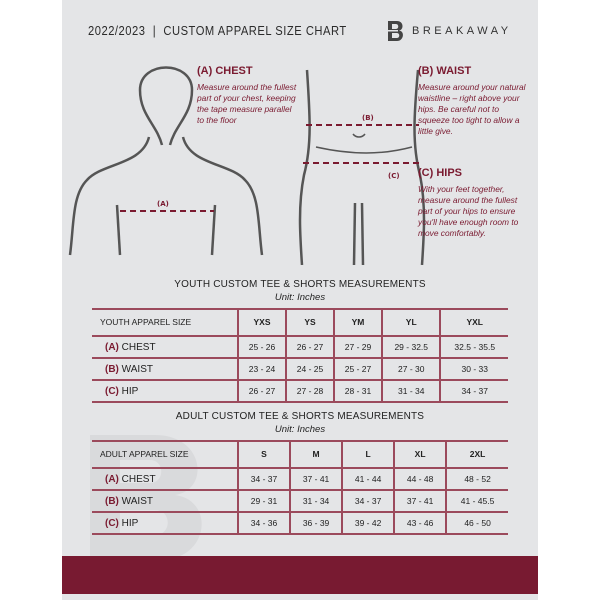  Describe the element at coordinates (357, 391) in the screenshot. I see `measurement-value: 28 - 31` at that location.